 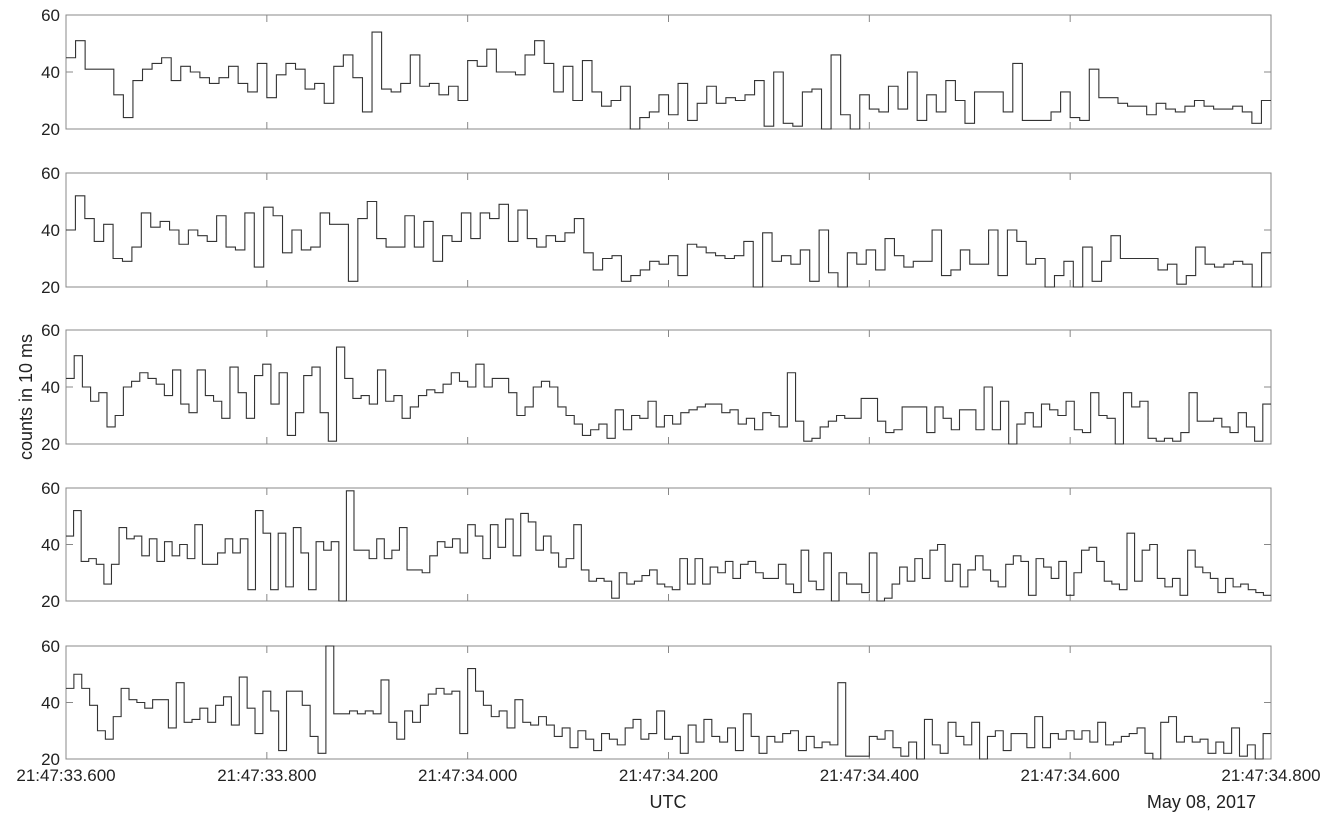 What do you see at coordinates (266, 775) in the screenshot?
I see `x-tick-label-2: 21:47:33.800` at bounding box center [266, 775].